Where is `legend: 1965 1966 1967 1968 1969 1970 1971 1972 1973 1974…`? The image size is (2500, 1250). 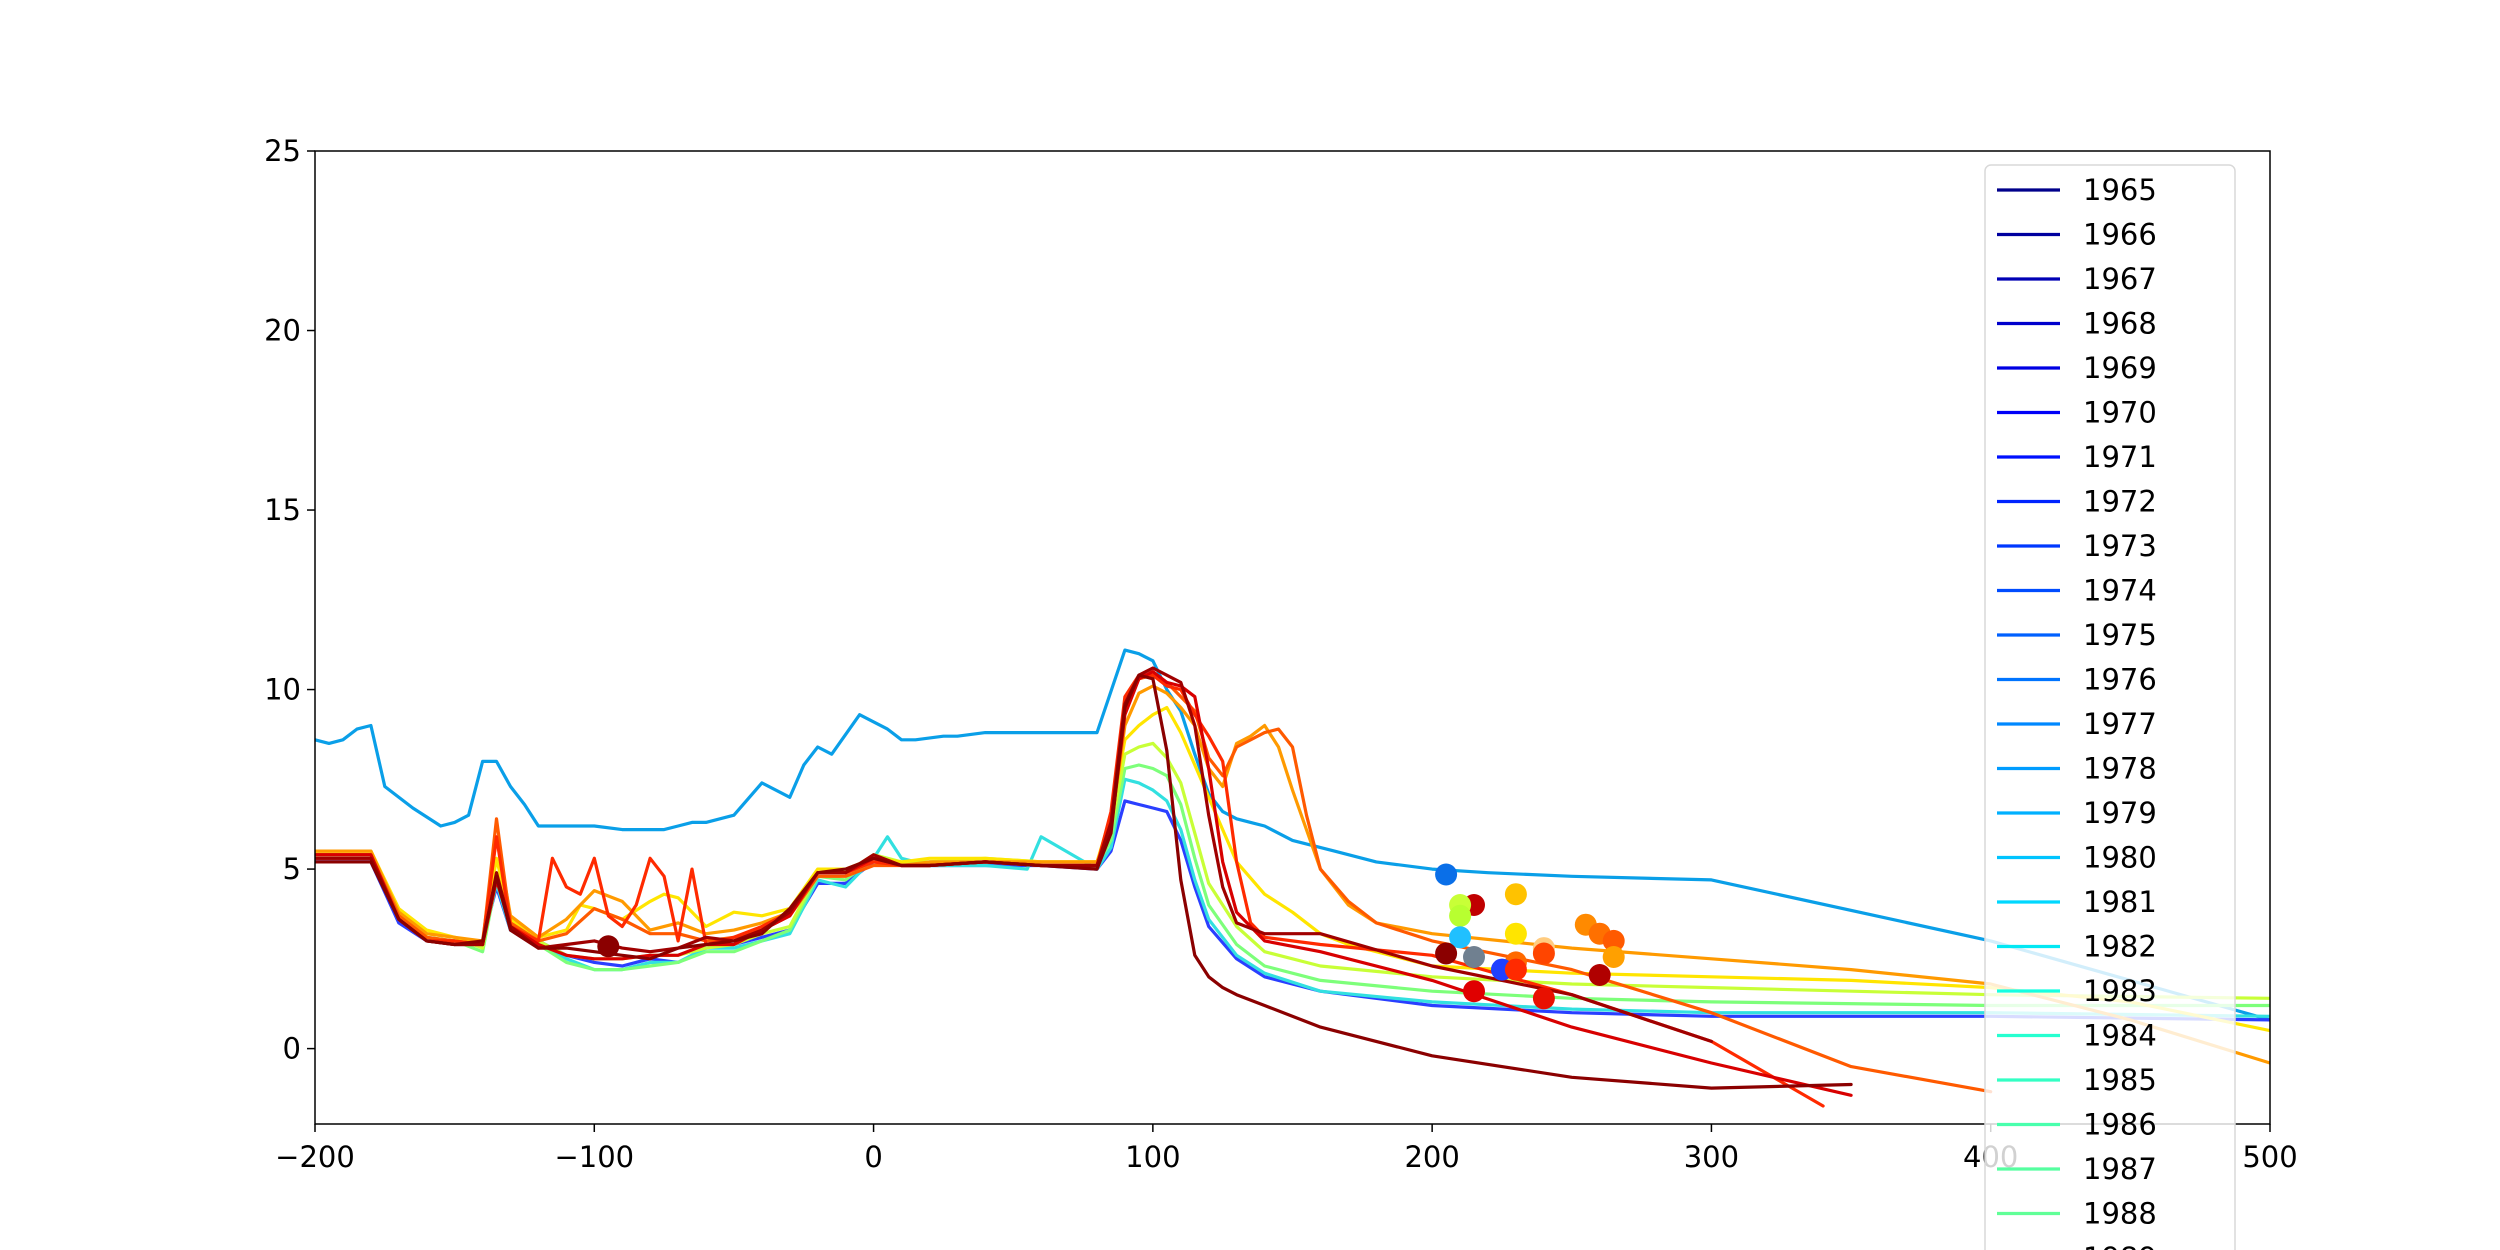
legend: 1965 1966 1967 1968 1969 1970 1971 1972 1973 1974… is located at coordinates (2110, 707).